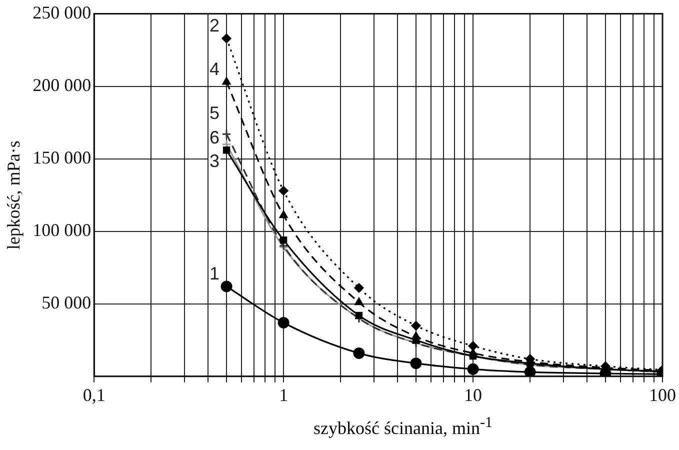 This screenshot has width=679, height=450. What do you see at coordinates (14, 195) in the screenshot?
I see `y-axis-title: lepkość, mPa·s` at bounding box center [14, 195].